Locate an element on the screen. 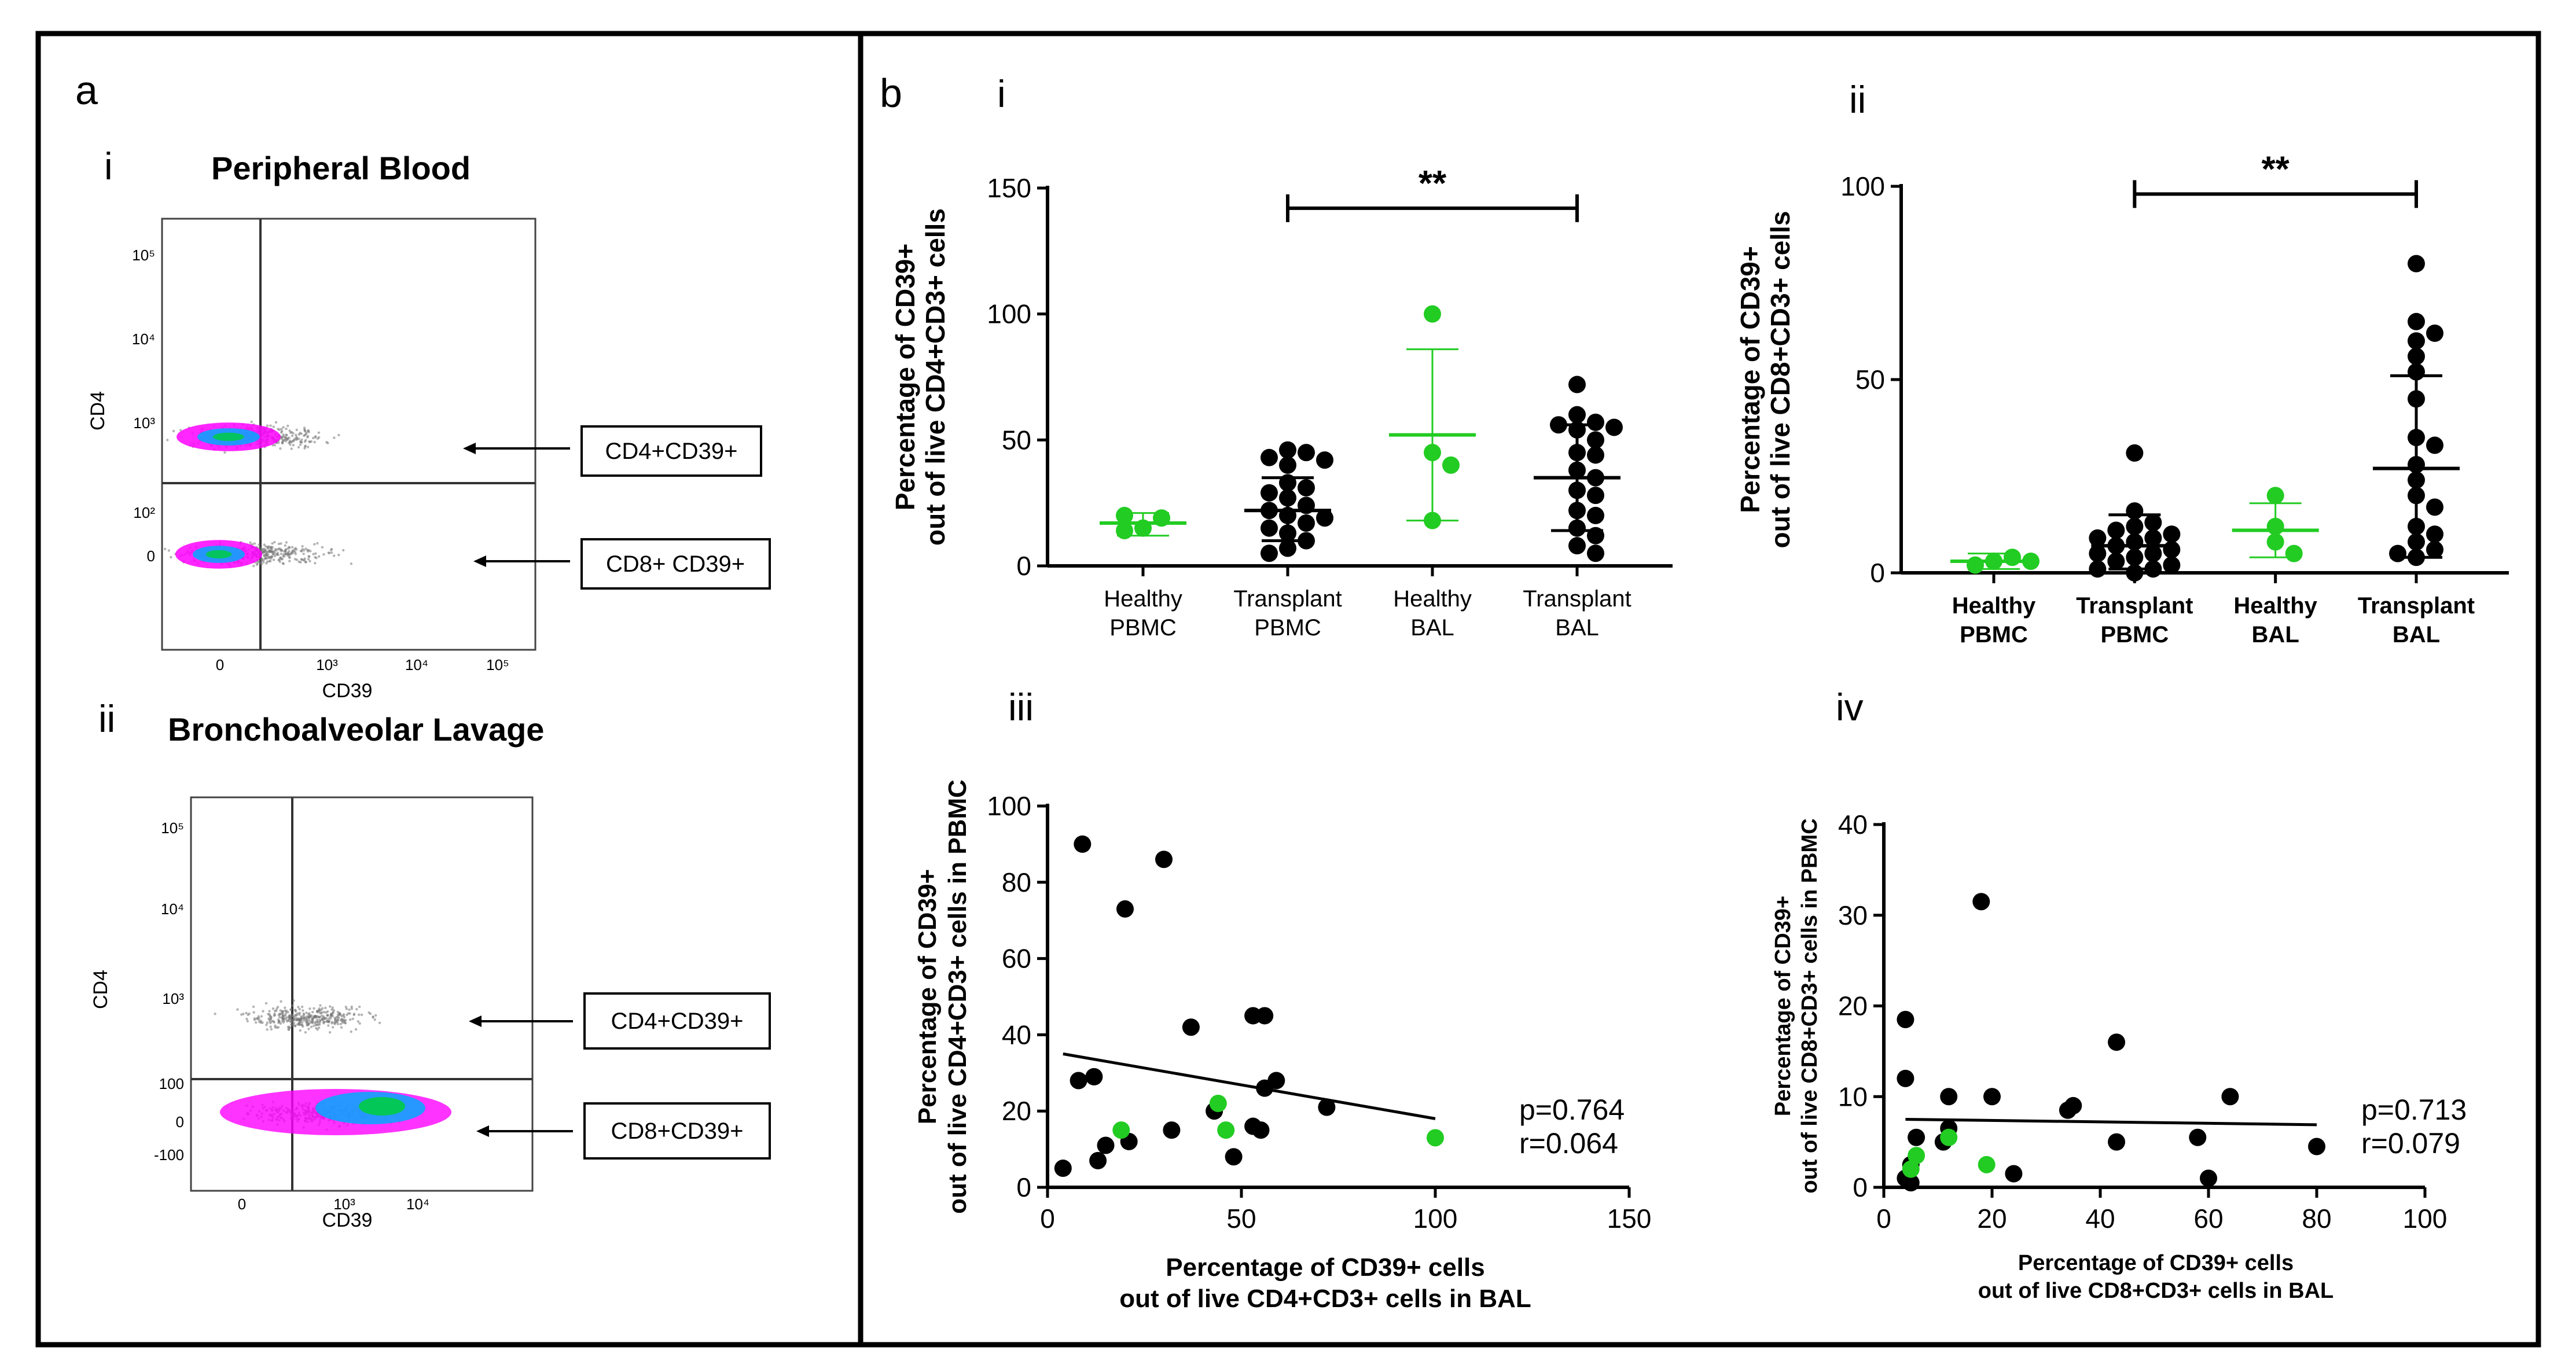  panel-a-letter: a is located at coordinates (86, 90).